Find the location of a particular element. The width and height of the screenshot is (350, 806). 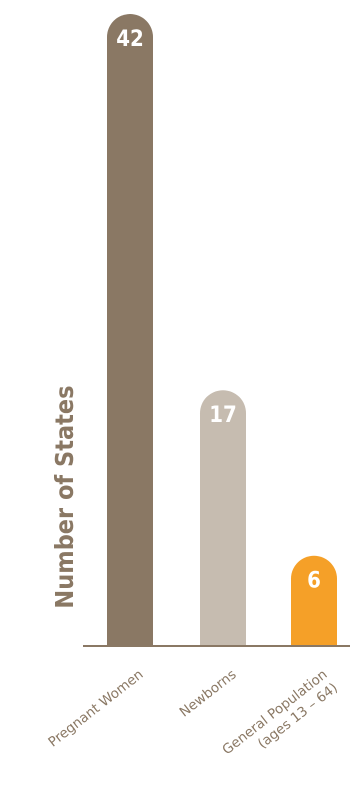

category-label-line: Pregnant Women is located at coordinates (95, 709).